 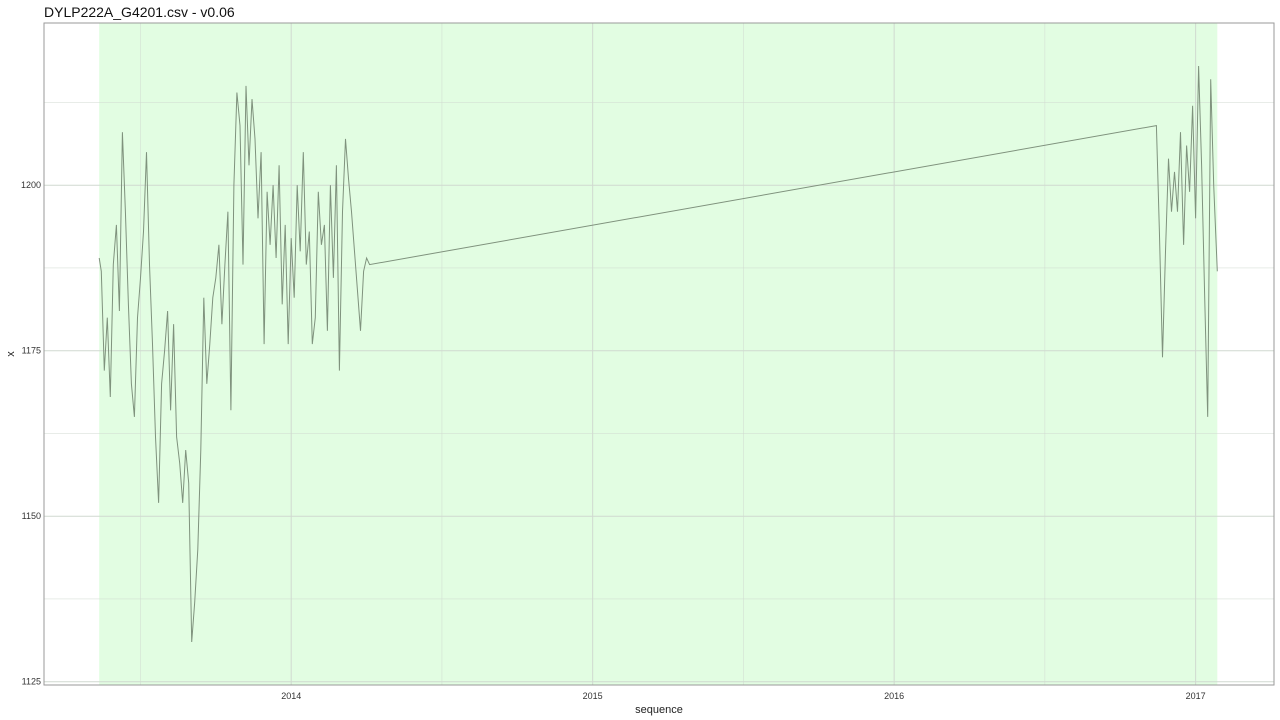 What do you see at coordinates (1196, 696) in the screenshot?
I see `x-tick-label: 2017` at bounding box center [1196, 696].